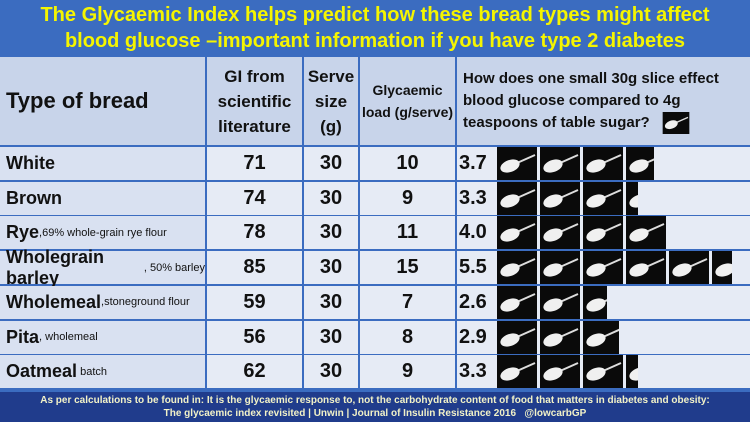  What do you see at coordinates (30, 163) in the screenshot?
I see `bread-name: White` at bounding box center [30, 163].